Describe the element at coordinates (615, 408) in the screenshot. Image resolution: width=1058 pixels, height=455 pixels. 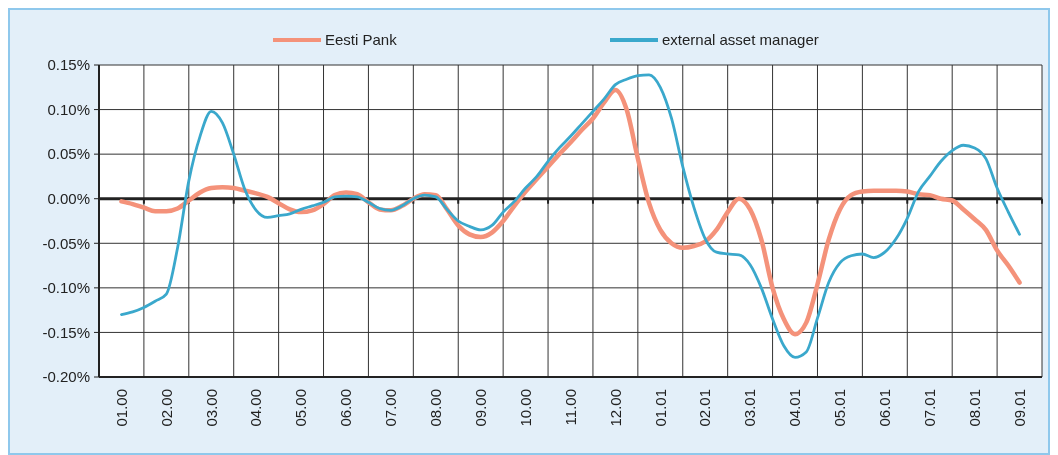
I see `x-tick-label: 12.00` at that location.